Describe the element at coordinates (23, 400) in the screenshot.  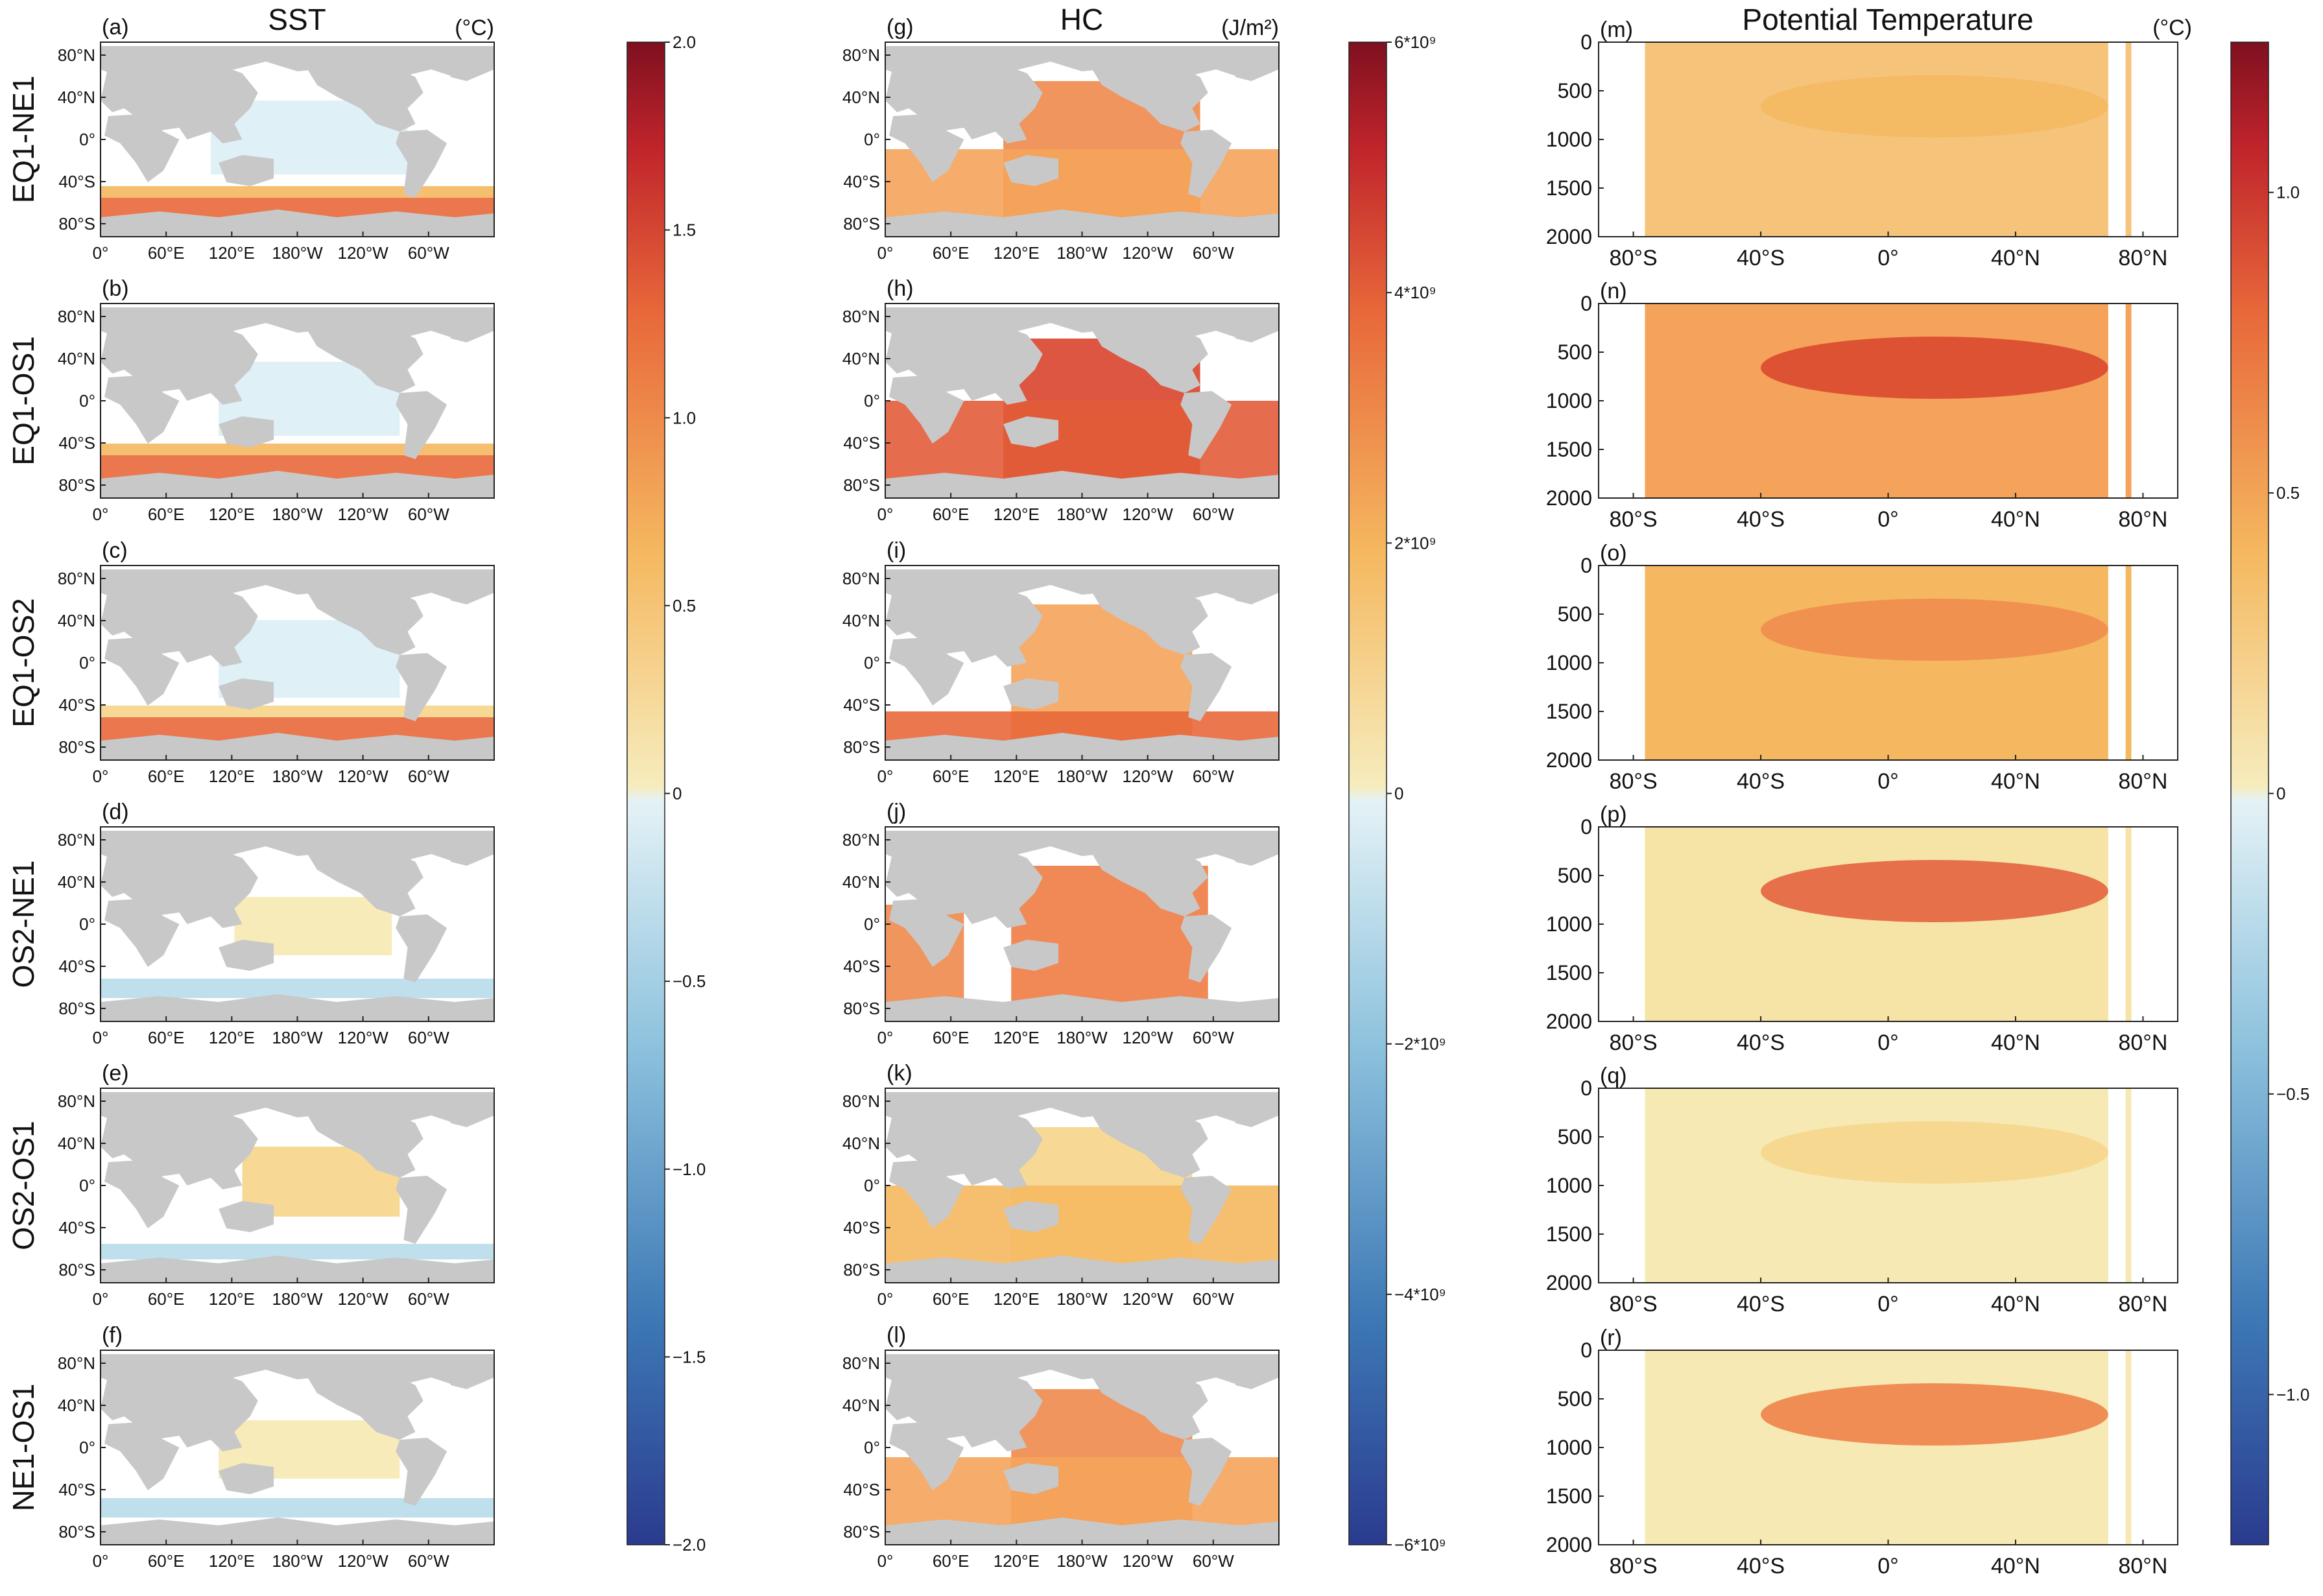
I see `row-label: EQ1-OS1` at that location.